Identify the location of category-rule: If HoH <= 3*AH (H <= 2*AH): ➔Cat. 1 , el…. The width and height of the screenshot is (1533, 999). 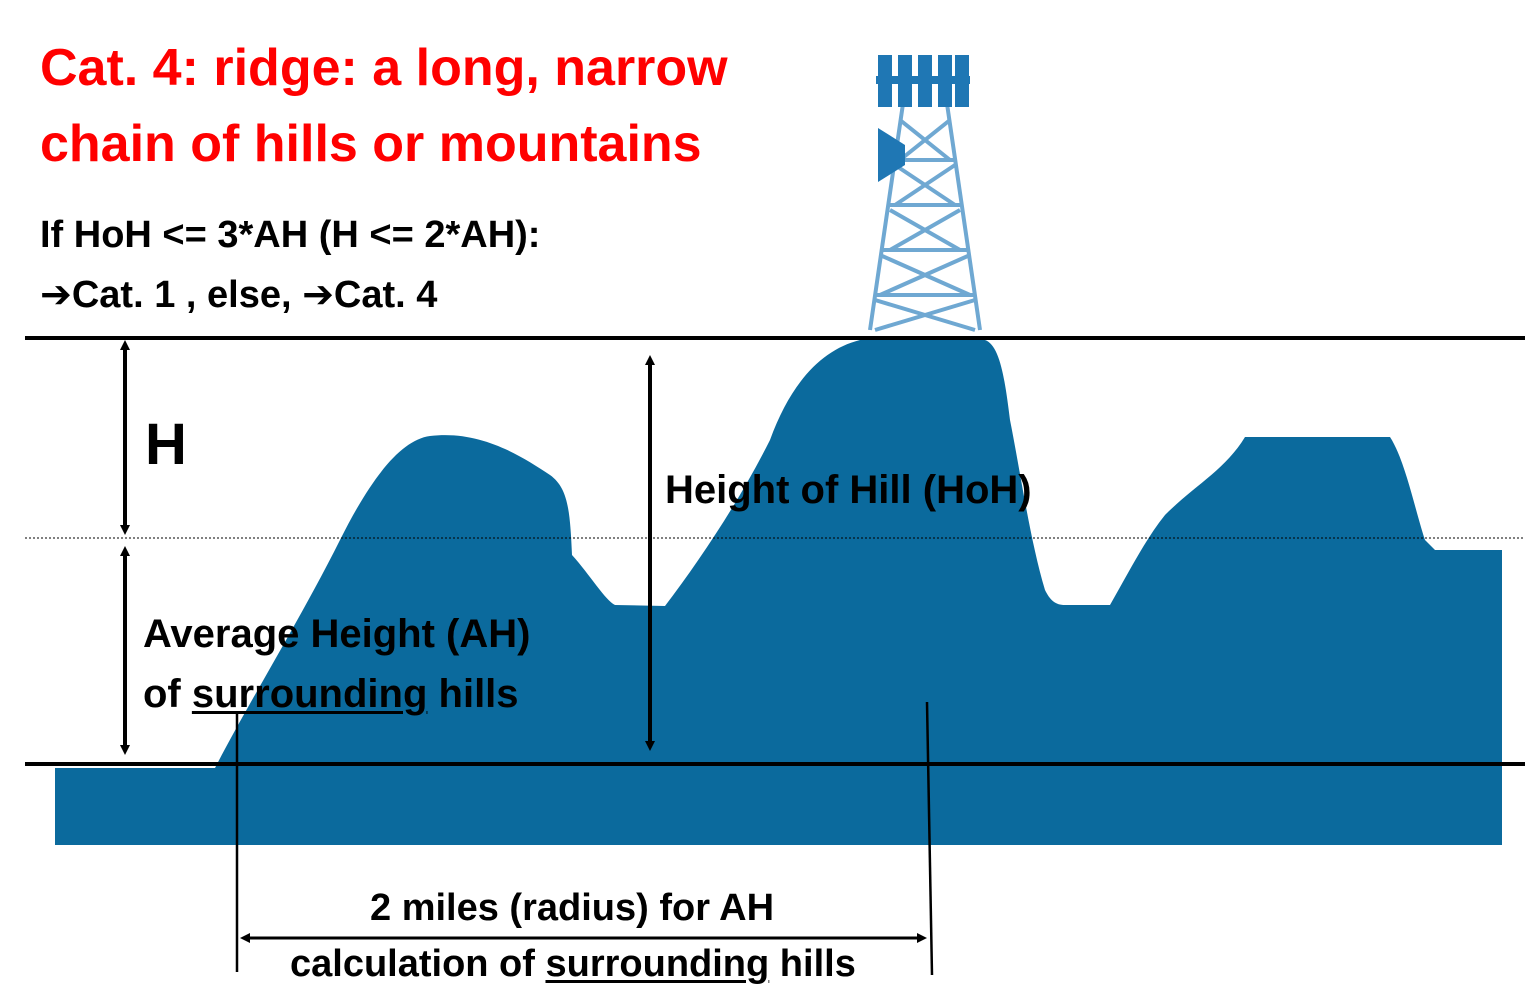
(290, 265).